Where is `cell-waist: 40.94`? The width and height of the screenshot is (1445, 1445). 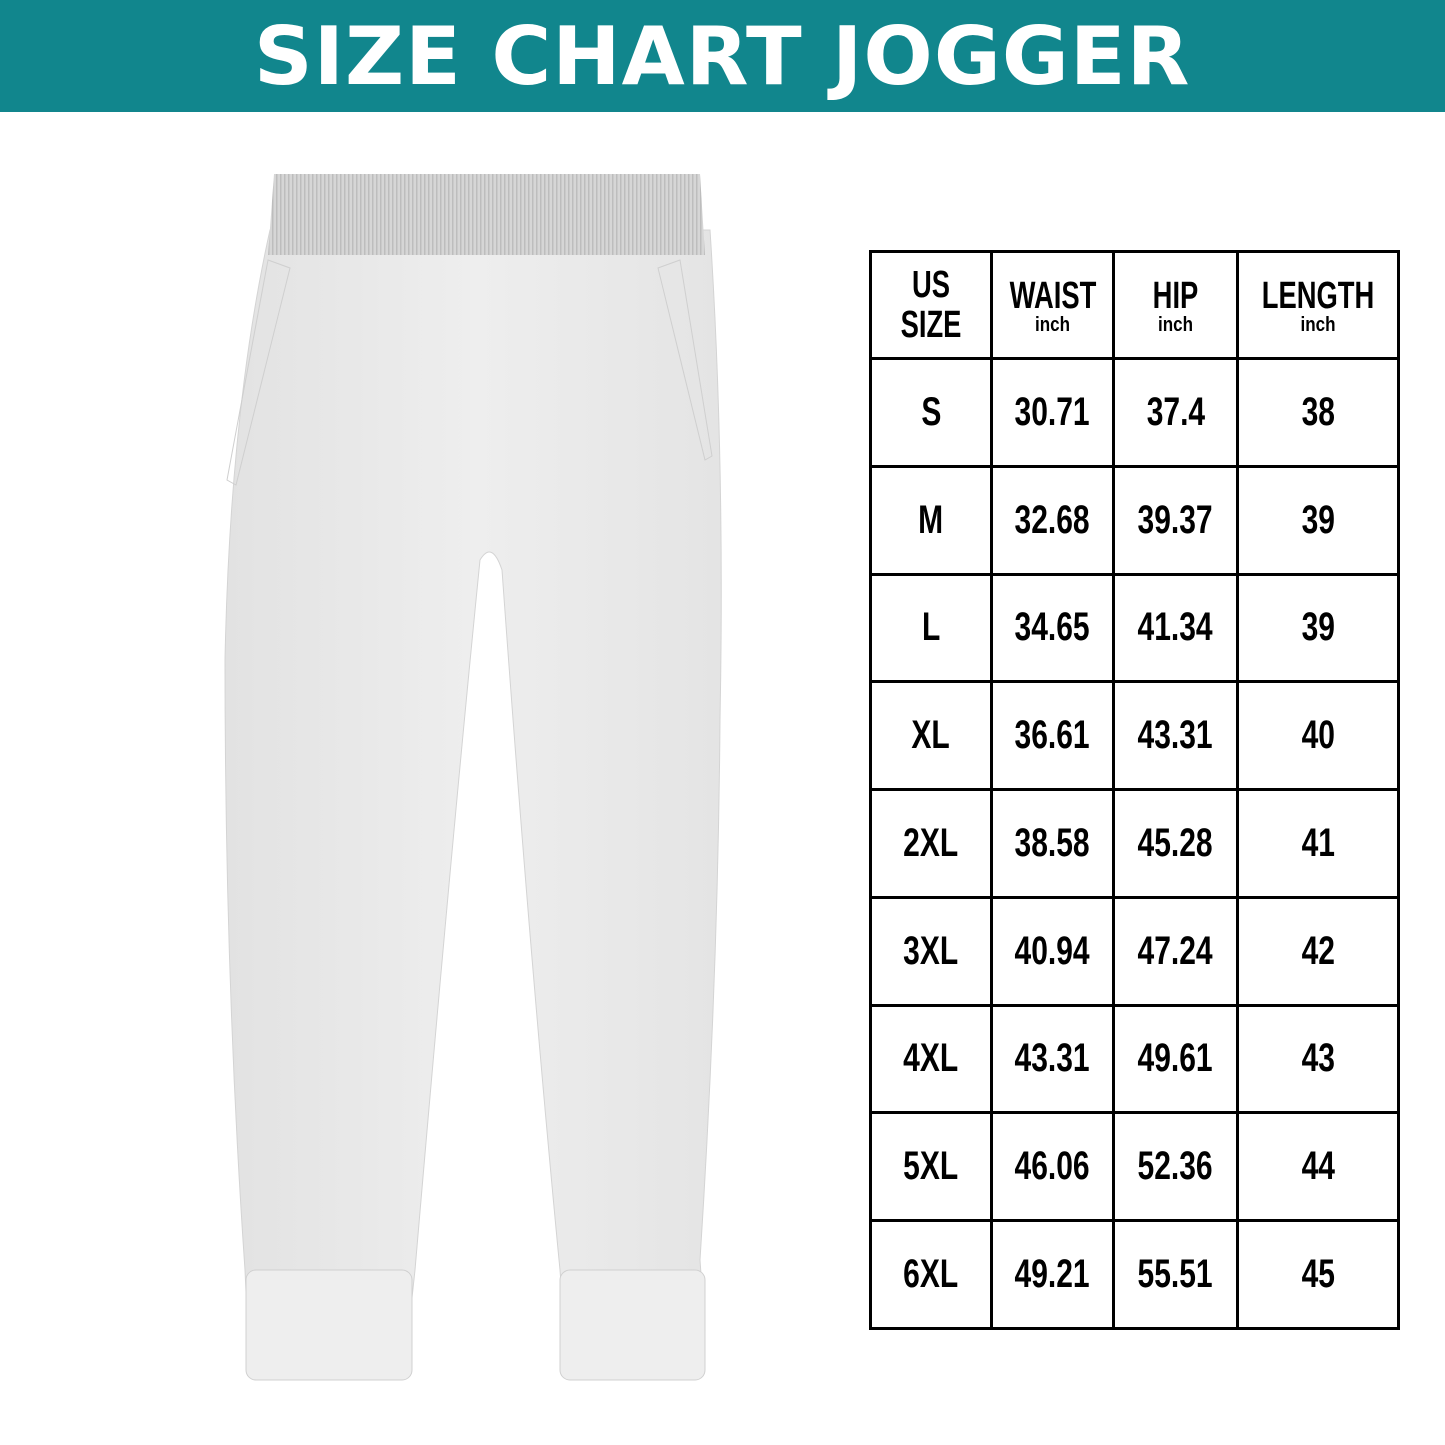
cell-waist: 40.94 is located at coordinates (1052, 951).